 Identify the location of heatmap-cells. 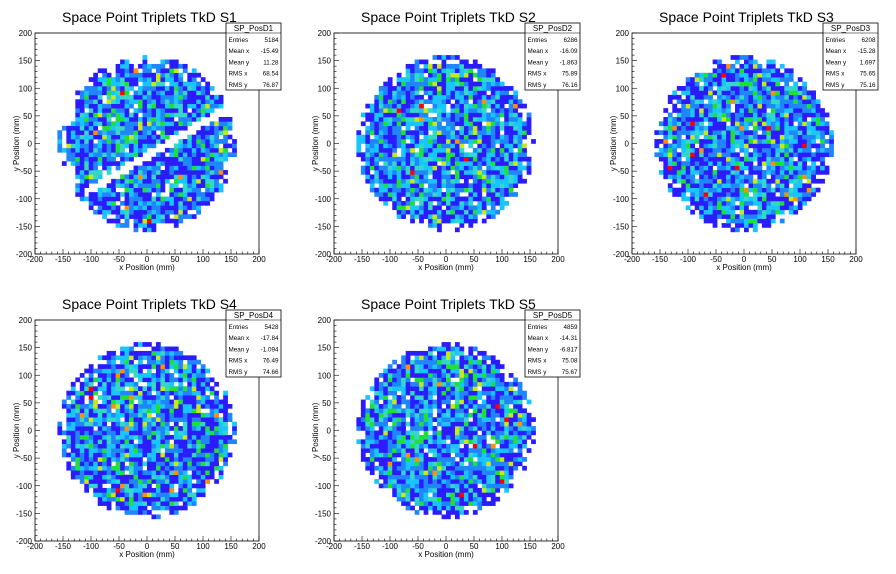
(147, 144).